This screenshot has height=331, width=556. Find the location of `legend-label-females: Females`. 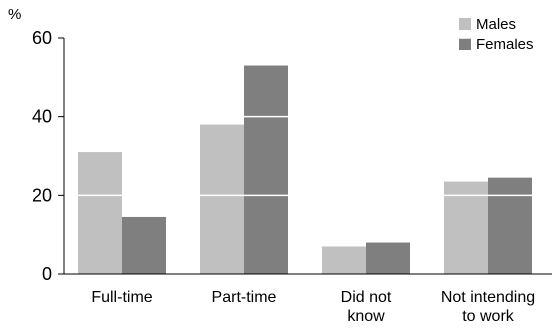

legend-label-females: Females is located at coordinates (505, 44).